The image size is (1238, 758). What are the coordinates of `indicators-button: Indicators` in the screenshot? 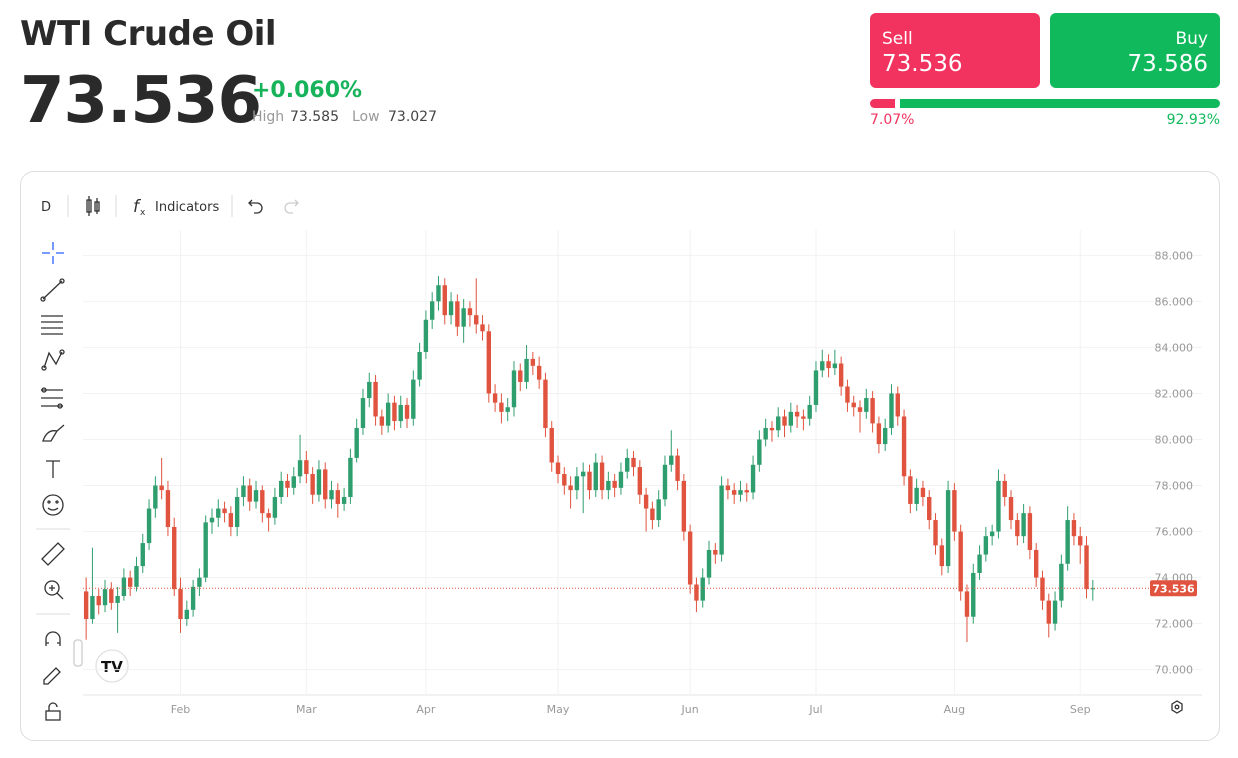 It's located at (187, 207).